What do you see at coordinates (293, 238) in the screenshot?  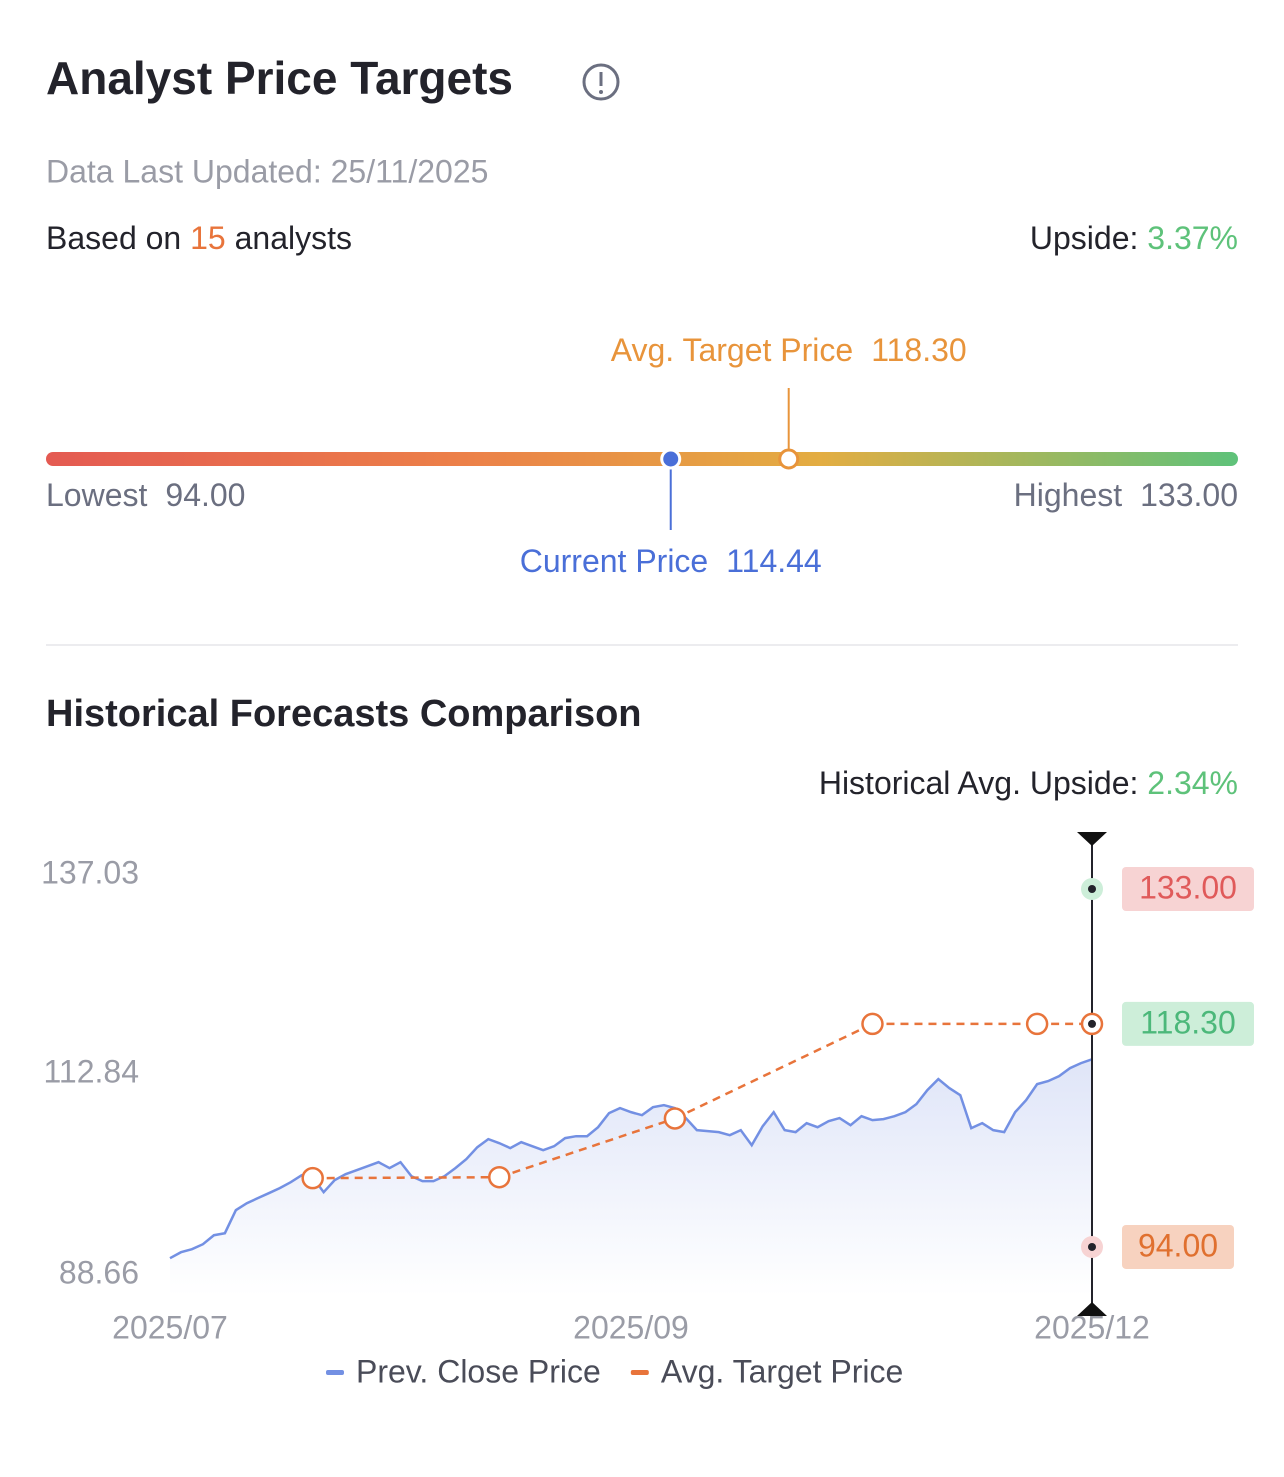 I see `text: analysts` at bounding box center [293, 238].